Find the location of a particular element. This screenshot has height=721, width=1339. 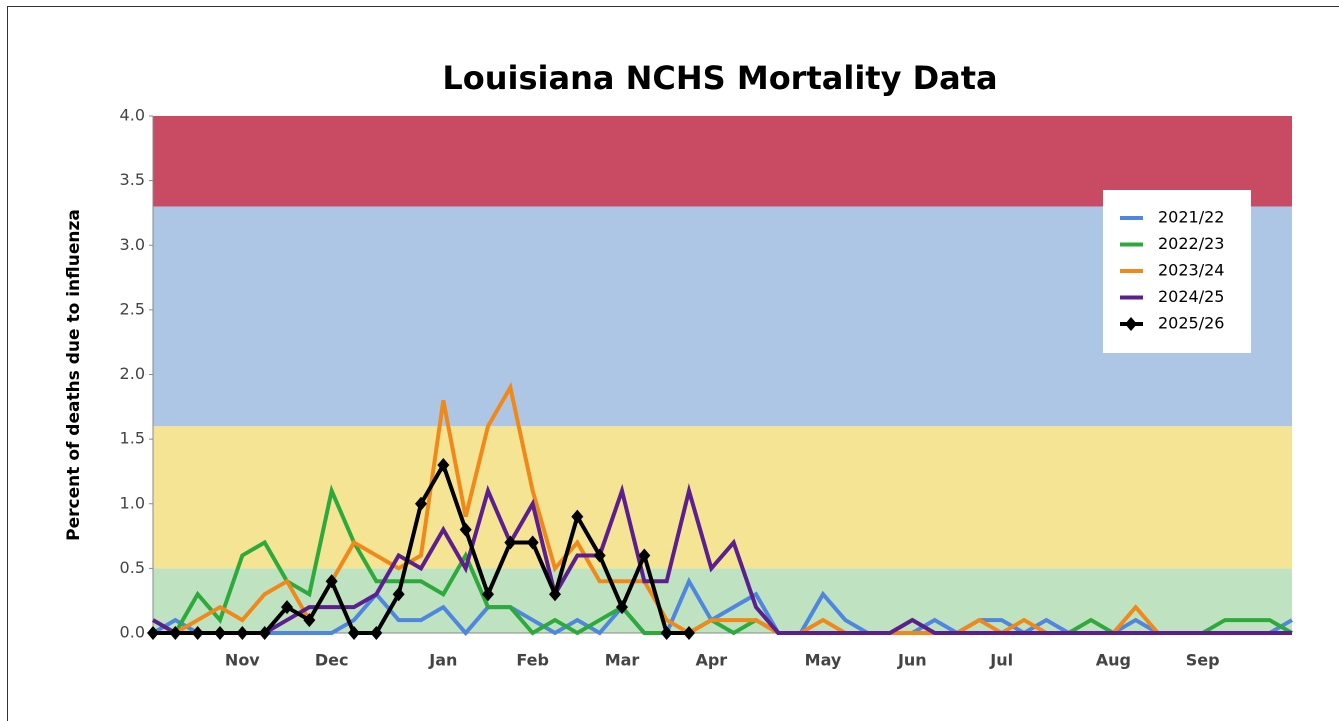

x-tick-label: Jul is located at coordinates (1001, 660).